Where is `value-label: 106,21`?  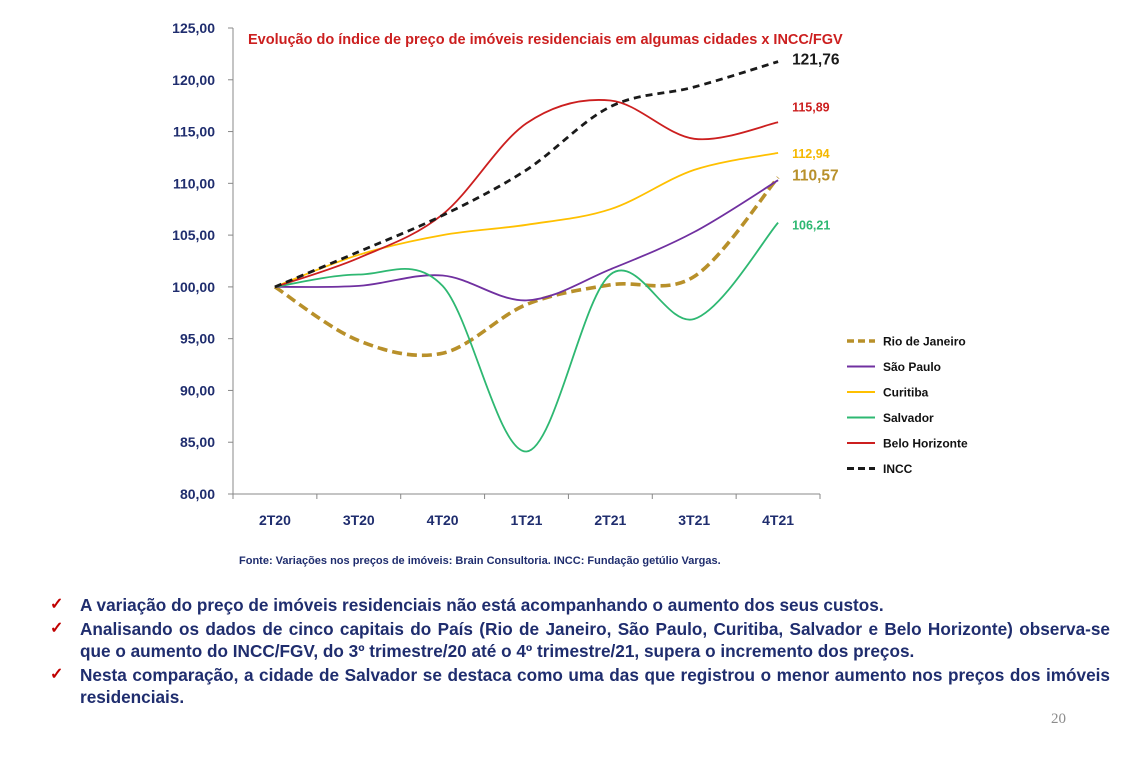
value-label: 106,21 is located at coordinates (811, 226).